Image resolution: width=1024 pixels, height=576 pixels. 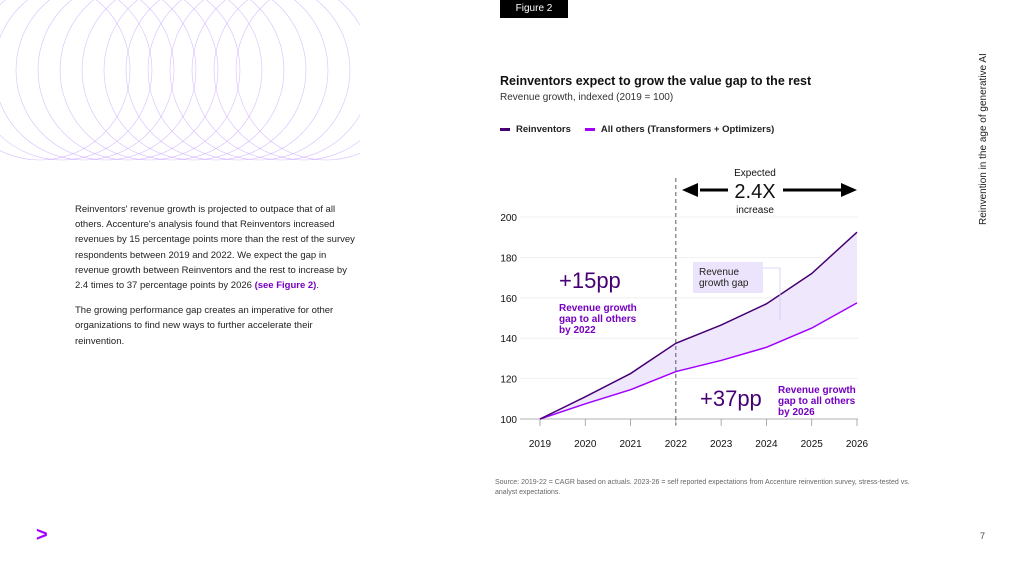 I want to click on side-title: Reinvention in the age of generative AI, so click(x=983, y=139).